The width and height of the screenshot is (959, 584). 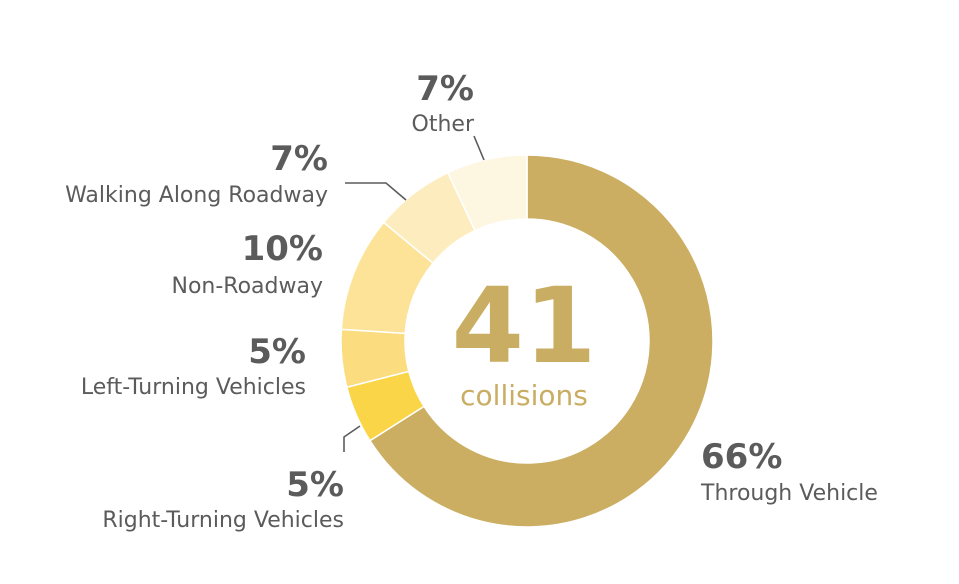 I want to click on slice-label-through: Through Vehicle, so click(x=789, y=493).